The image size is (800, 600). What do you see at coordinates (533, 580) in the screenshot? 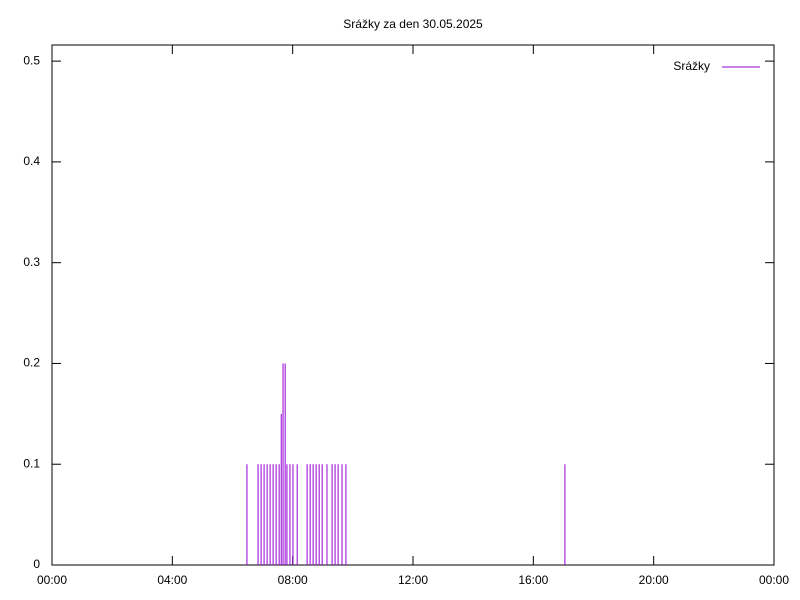
I see `x-tick-label: 16:00` at bounding box center [533, 580].